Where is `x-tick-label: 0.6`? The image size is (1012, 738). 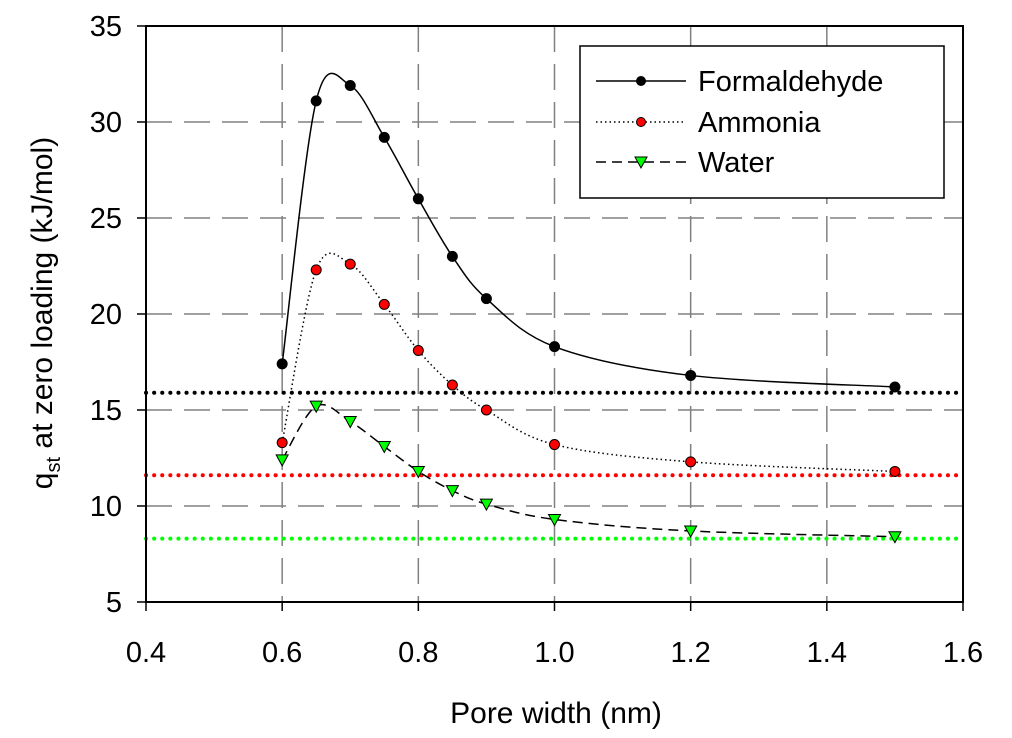
x-tick-label: 0.6 is located at coordinates (282, 653).